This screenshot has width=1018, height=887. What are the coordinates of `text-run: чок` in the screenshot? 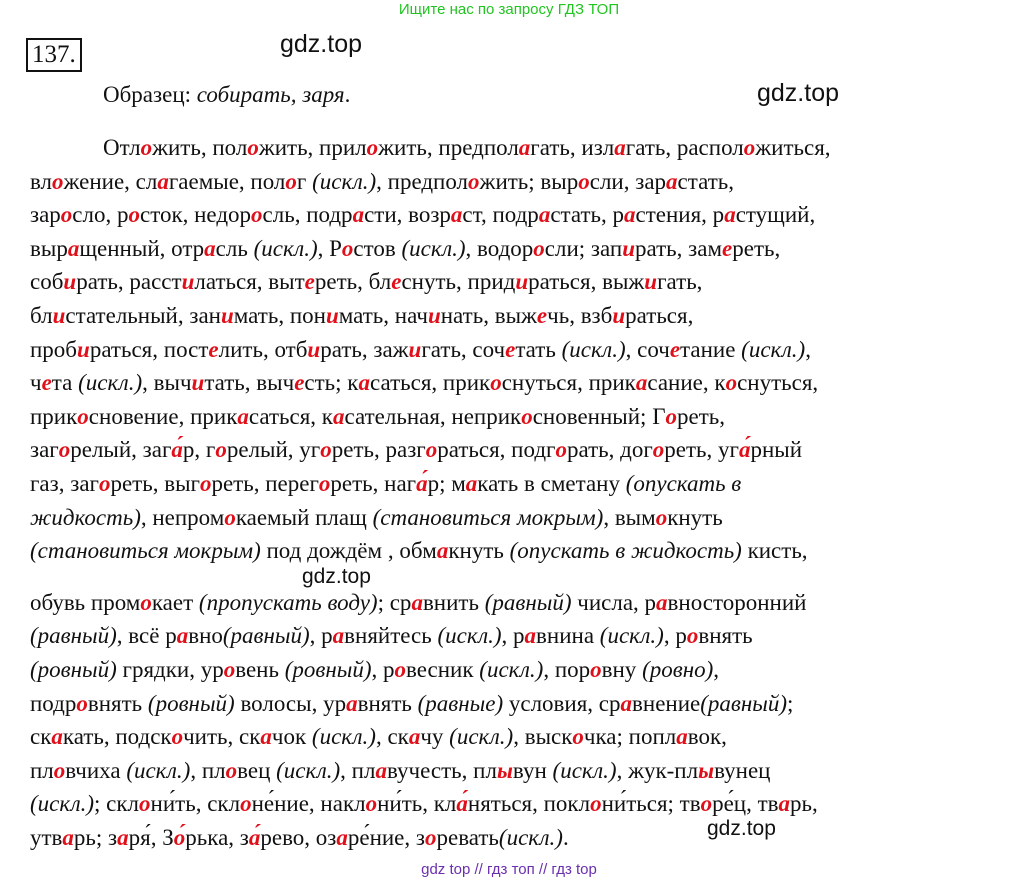 It's located at (291, 737).